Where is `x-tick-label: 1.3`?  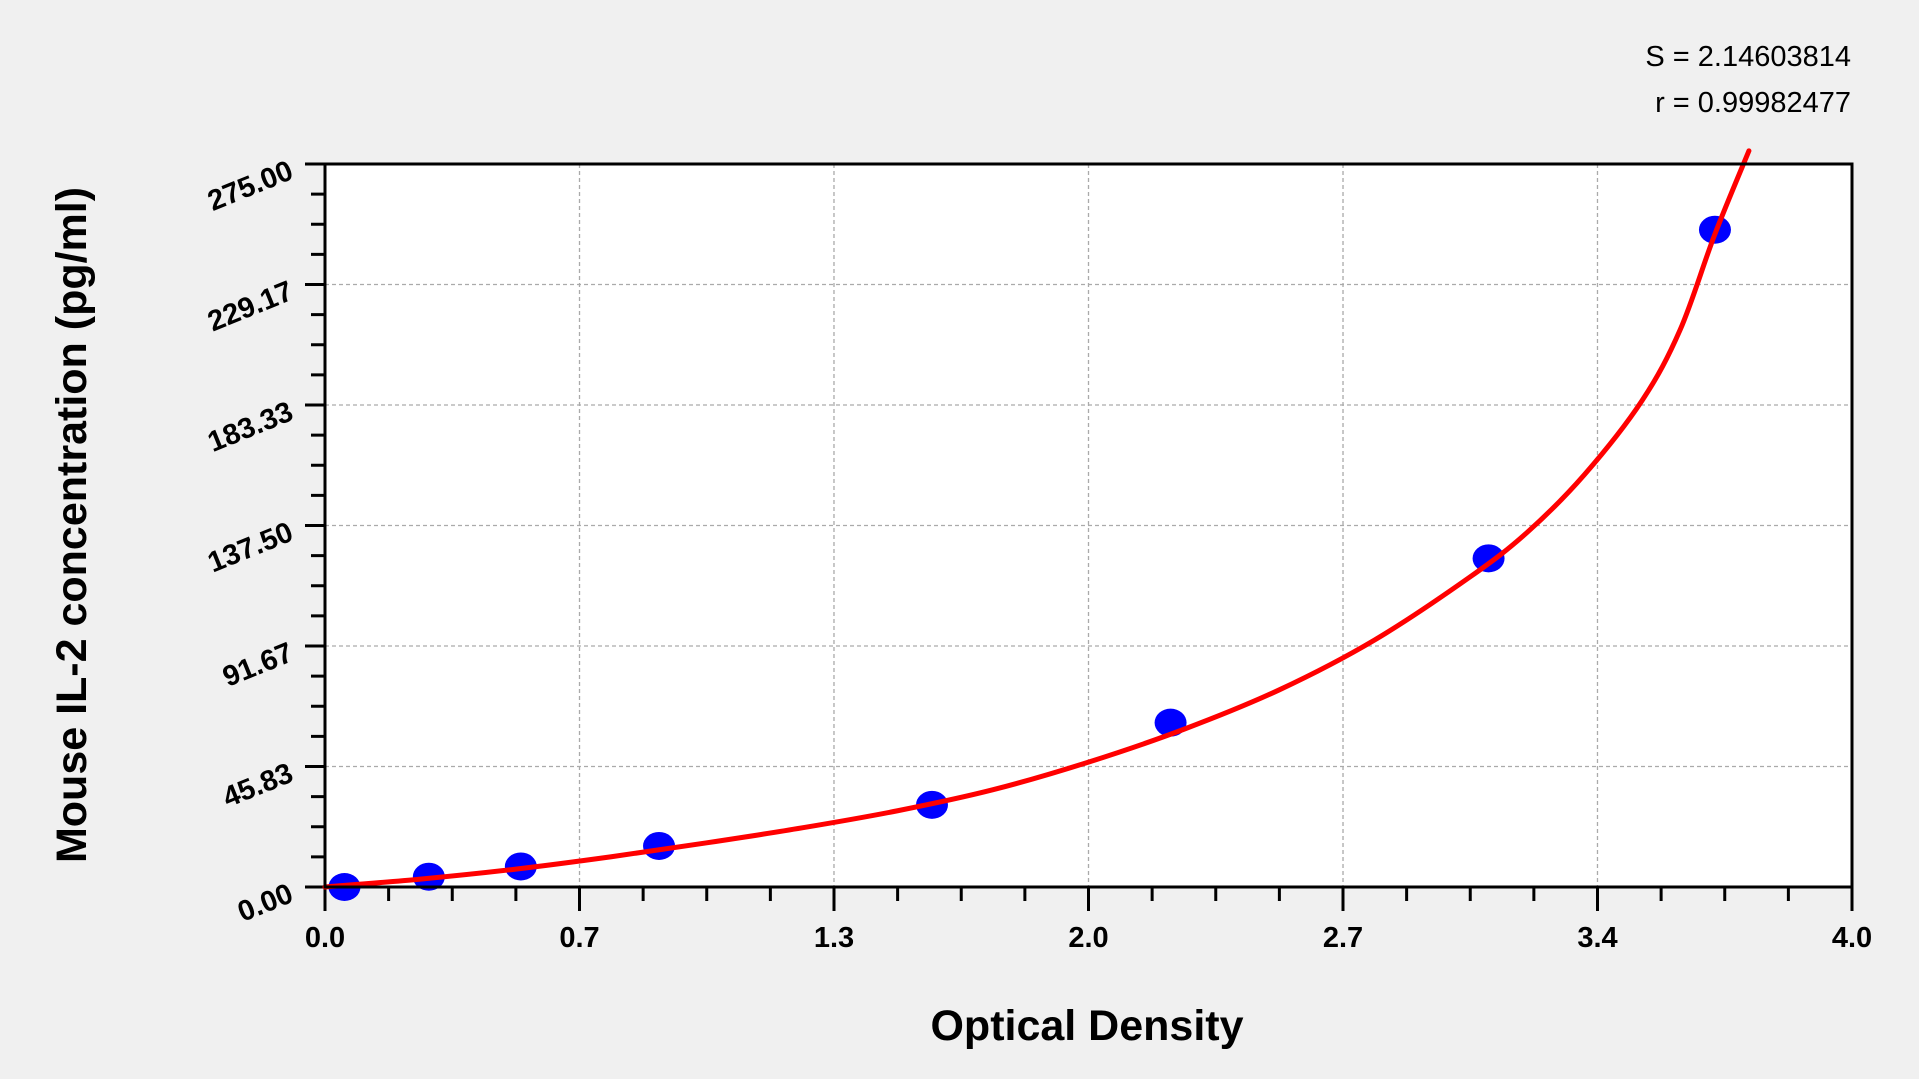 x-tick-label: 1.3 is located at coordinates (834, 938).